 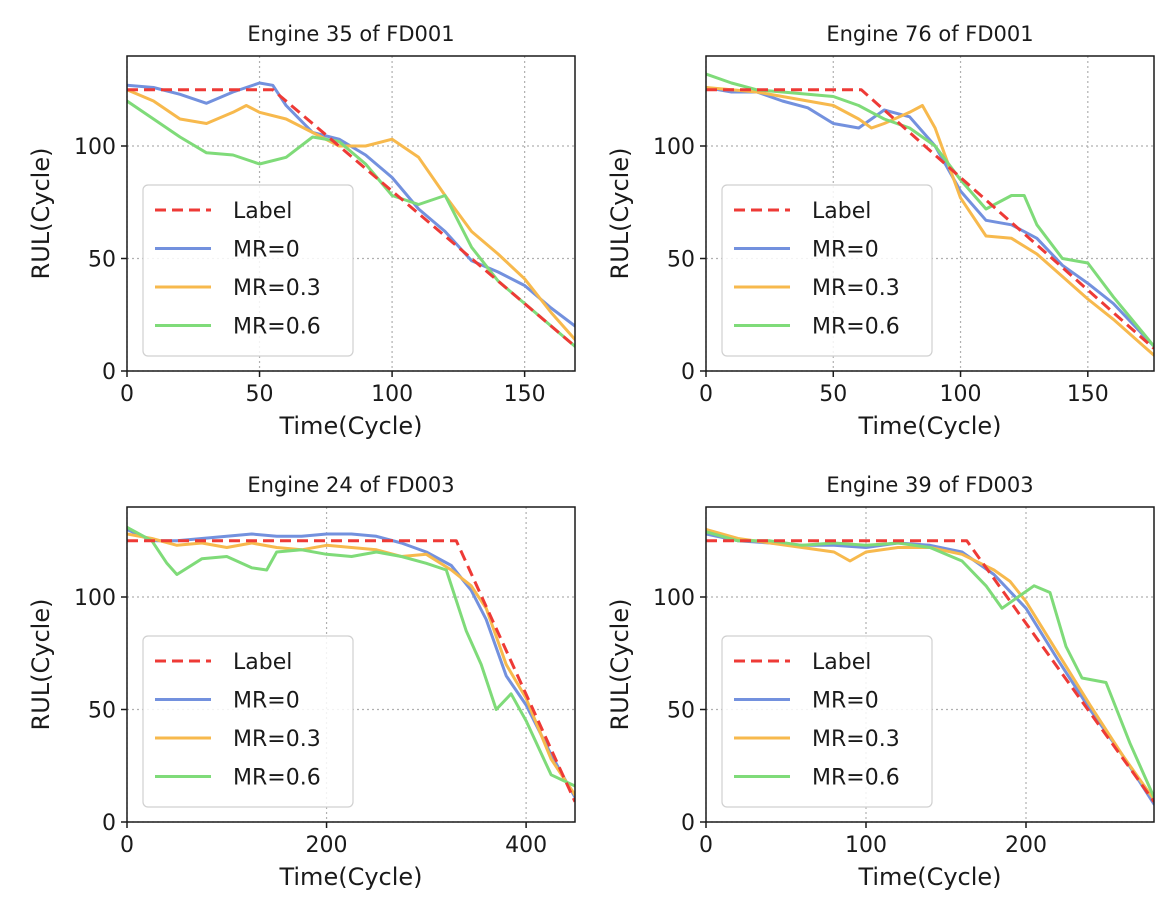 What do you see at coordinates (929, 34) in the screenshot?
I see `chart-title: Engine 76 of FD001` at bounding box center [929, 34].